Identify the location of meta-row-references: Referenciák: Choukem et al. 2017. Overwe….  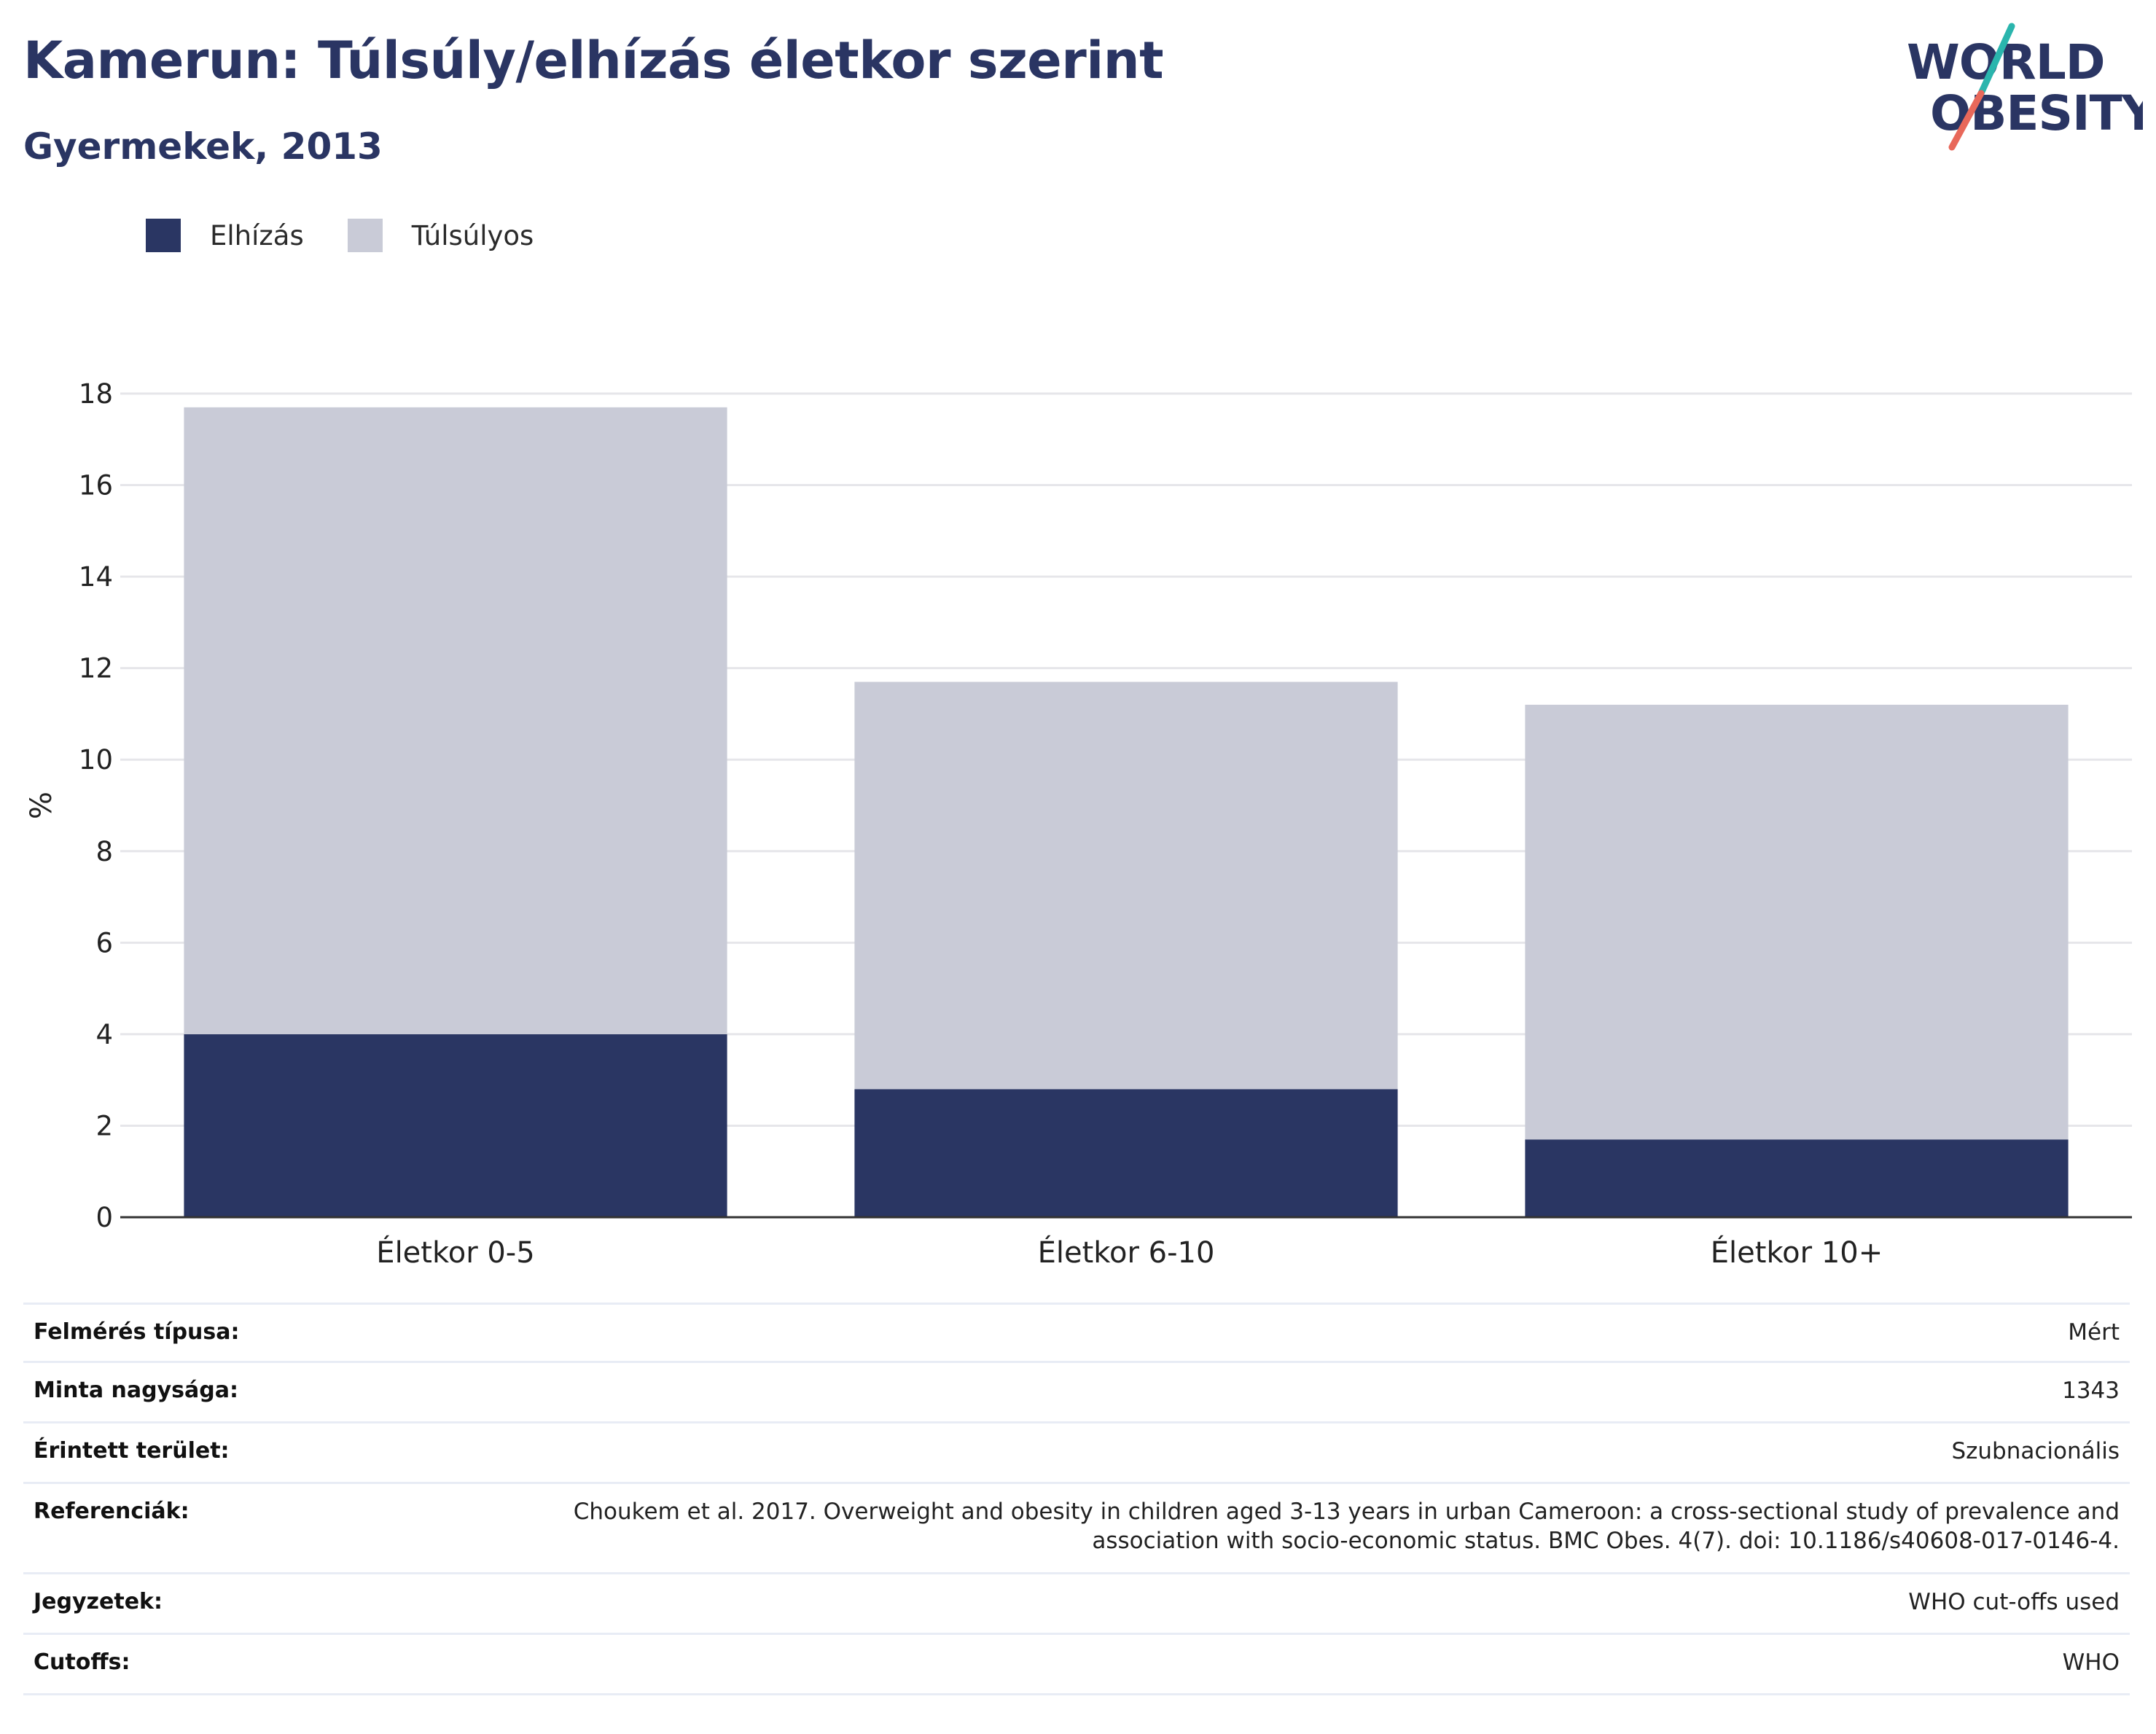
(1077, 1529).